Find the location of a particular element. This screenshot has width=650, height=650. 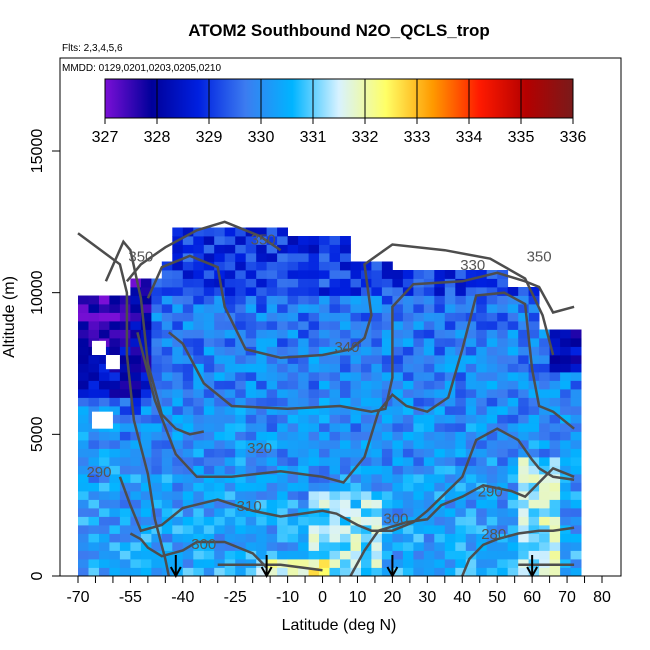

contour-label: 300 is located at coordinates (395, 519).